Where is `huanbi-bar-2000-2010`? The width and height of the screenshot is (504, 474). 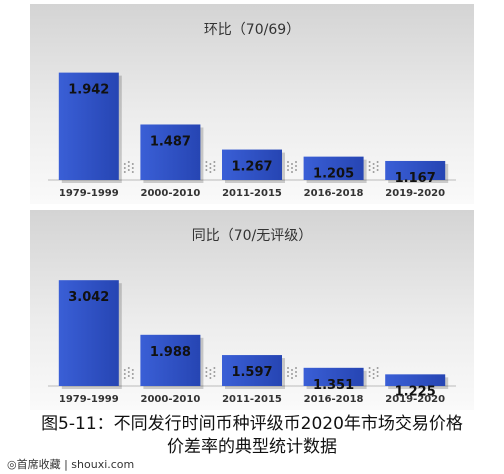
huanbi-bar-2000-2010 is located at coordinates (170, 152).